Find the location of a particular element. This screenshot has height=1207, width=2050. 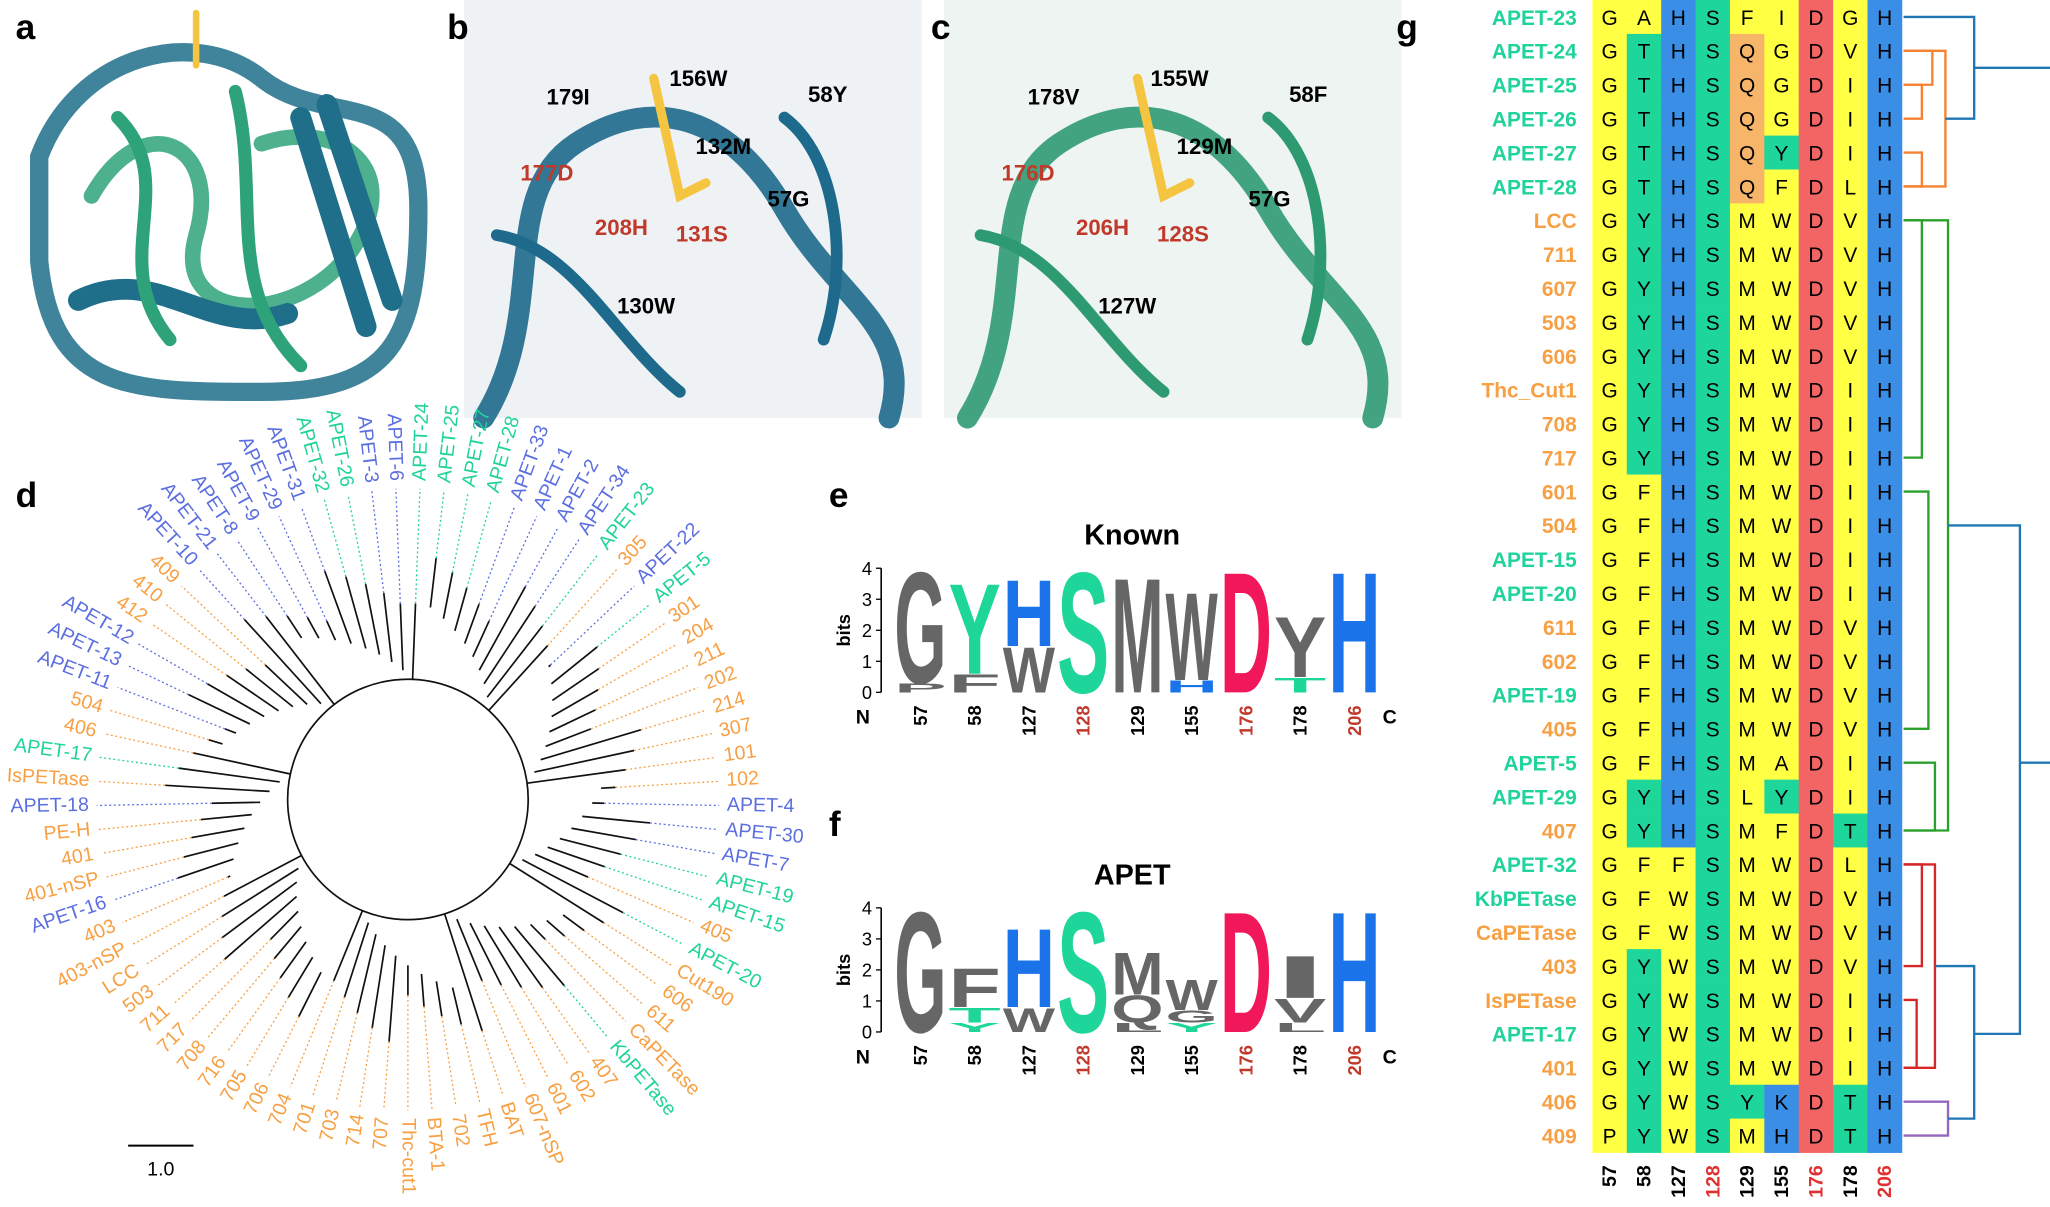

row-name: 708 is located at coordinates (1559, 425).